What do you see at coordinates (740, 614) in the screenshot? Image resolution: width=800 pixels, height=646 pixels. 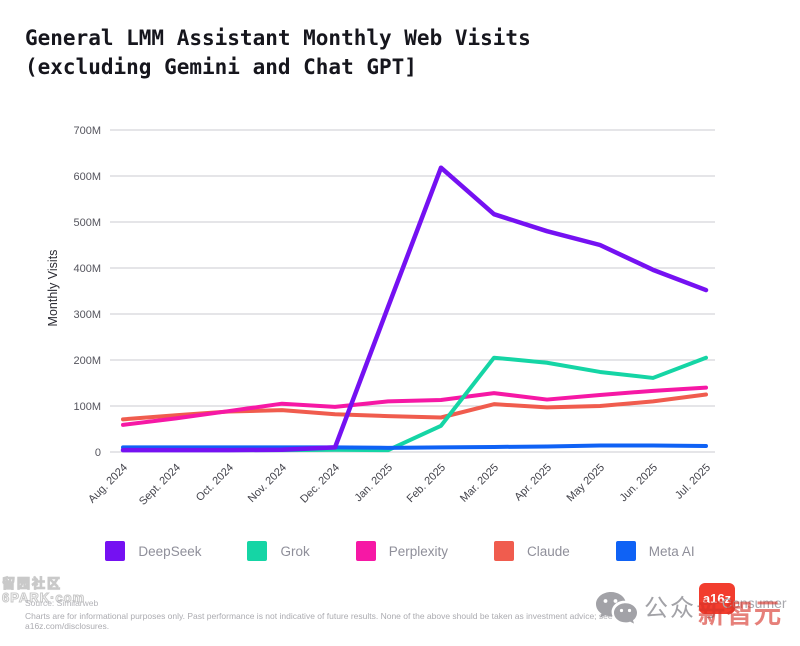 I see `xinzhiyuan-watermark: 新智元` at bounding box center [740, 614].